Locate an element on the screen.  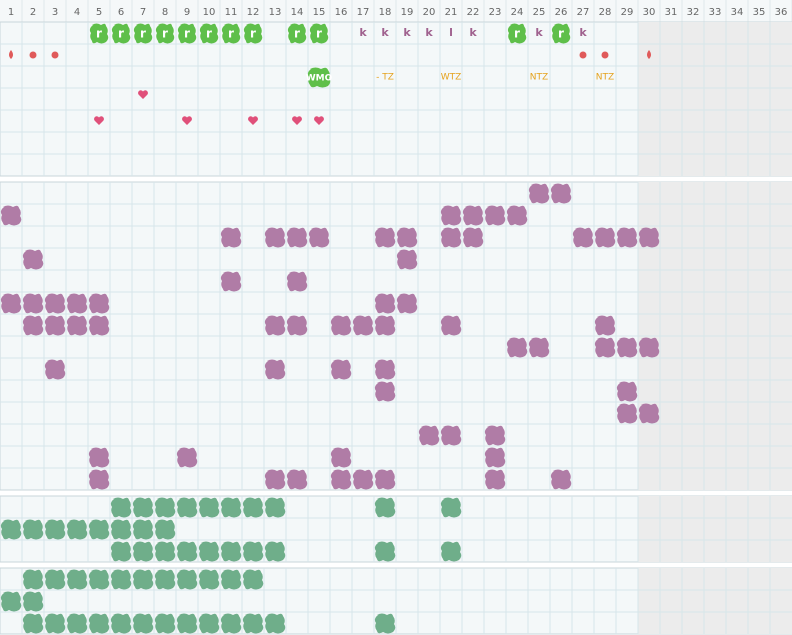
tag-label: WMO is located at coordinates (319, 79).